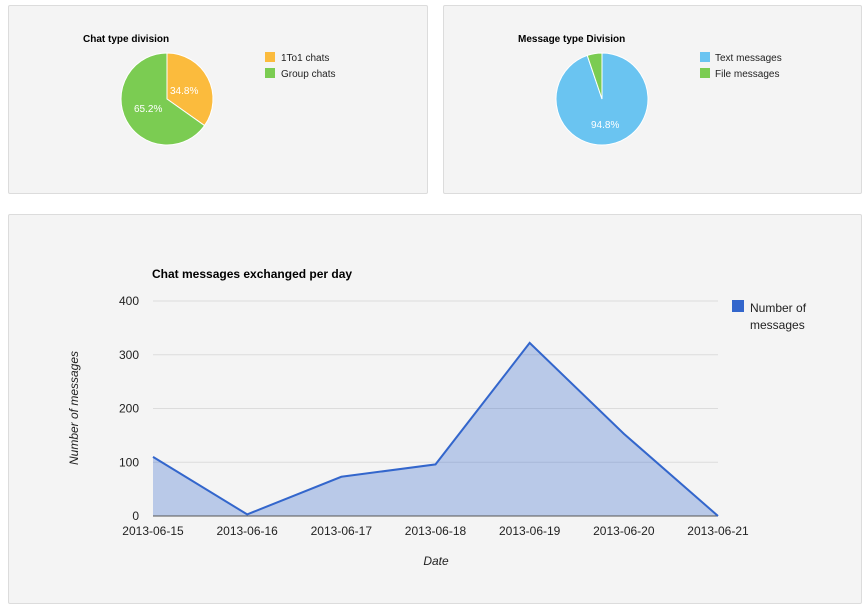 The image size is (868, 614). Describe the element at coordinates (436, 531) in the screenshot. I see `x-tick-label: 2013-06-18` at that location.